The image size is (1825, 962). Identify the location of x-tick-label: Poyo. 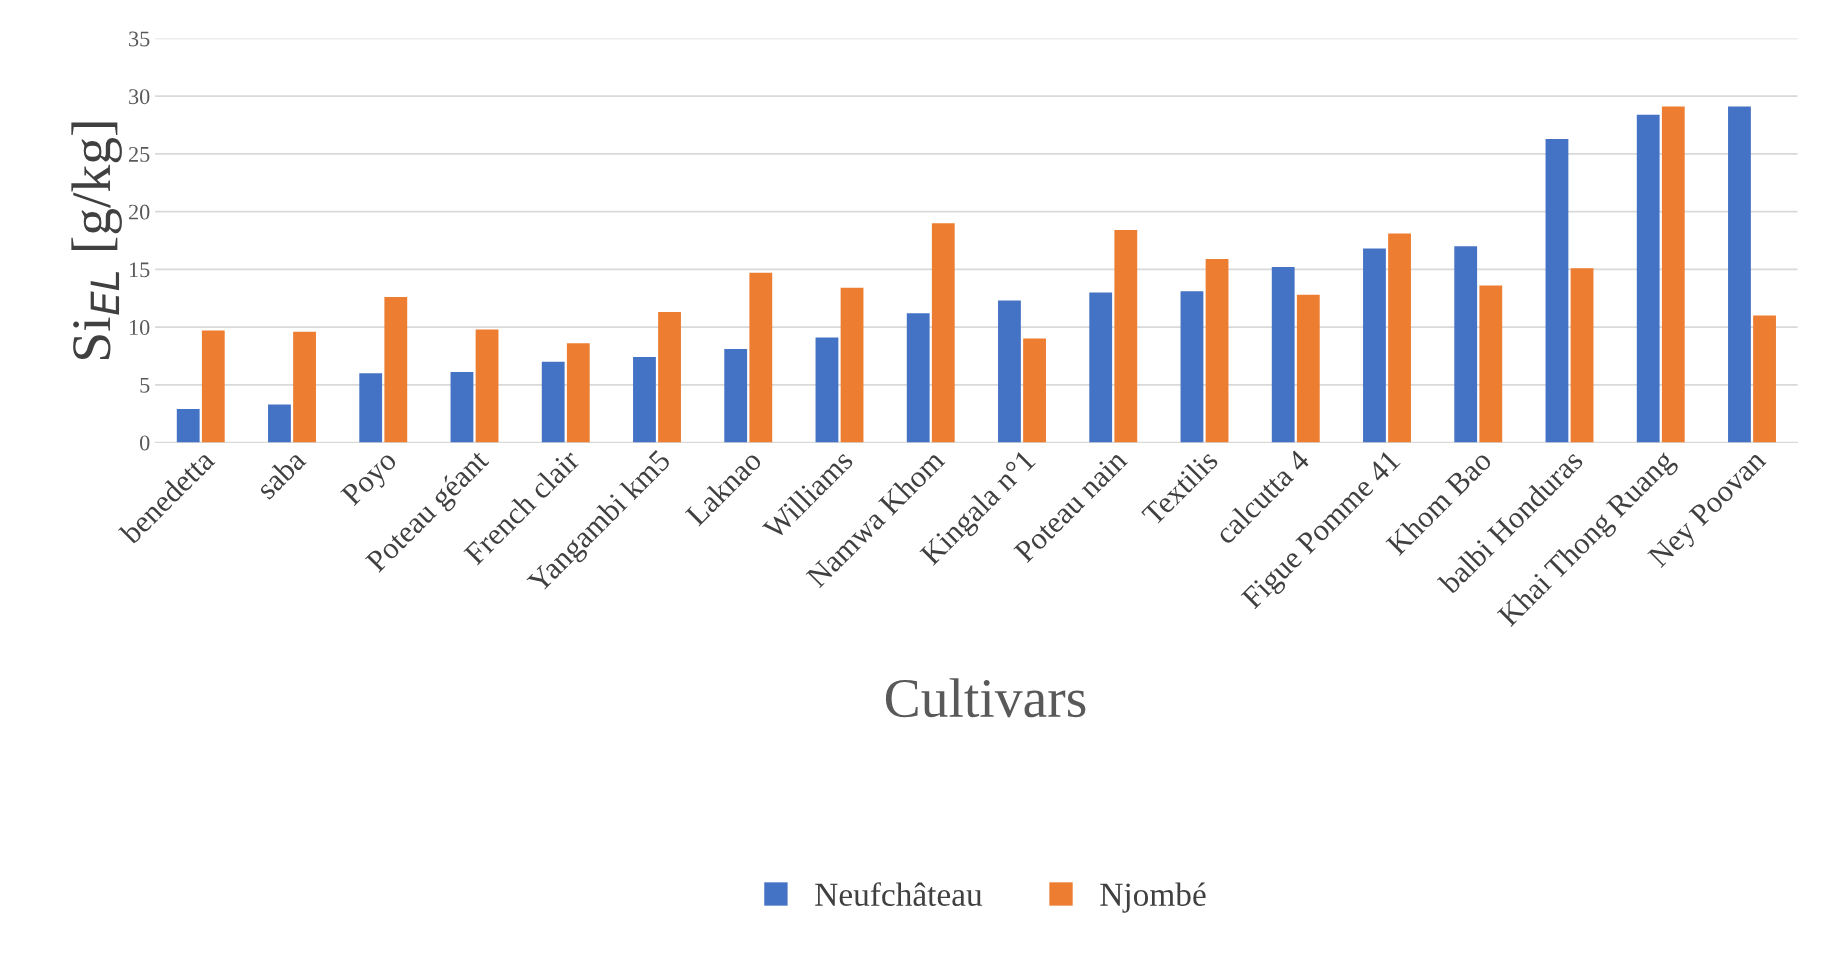
(371, 479).